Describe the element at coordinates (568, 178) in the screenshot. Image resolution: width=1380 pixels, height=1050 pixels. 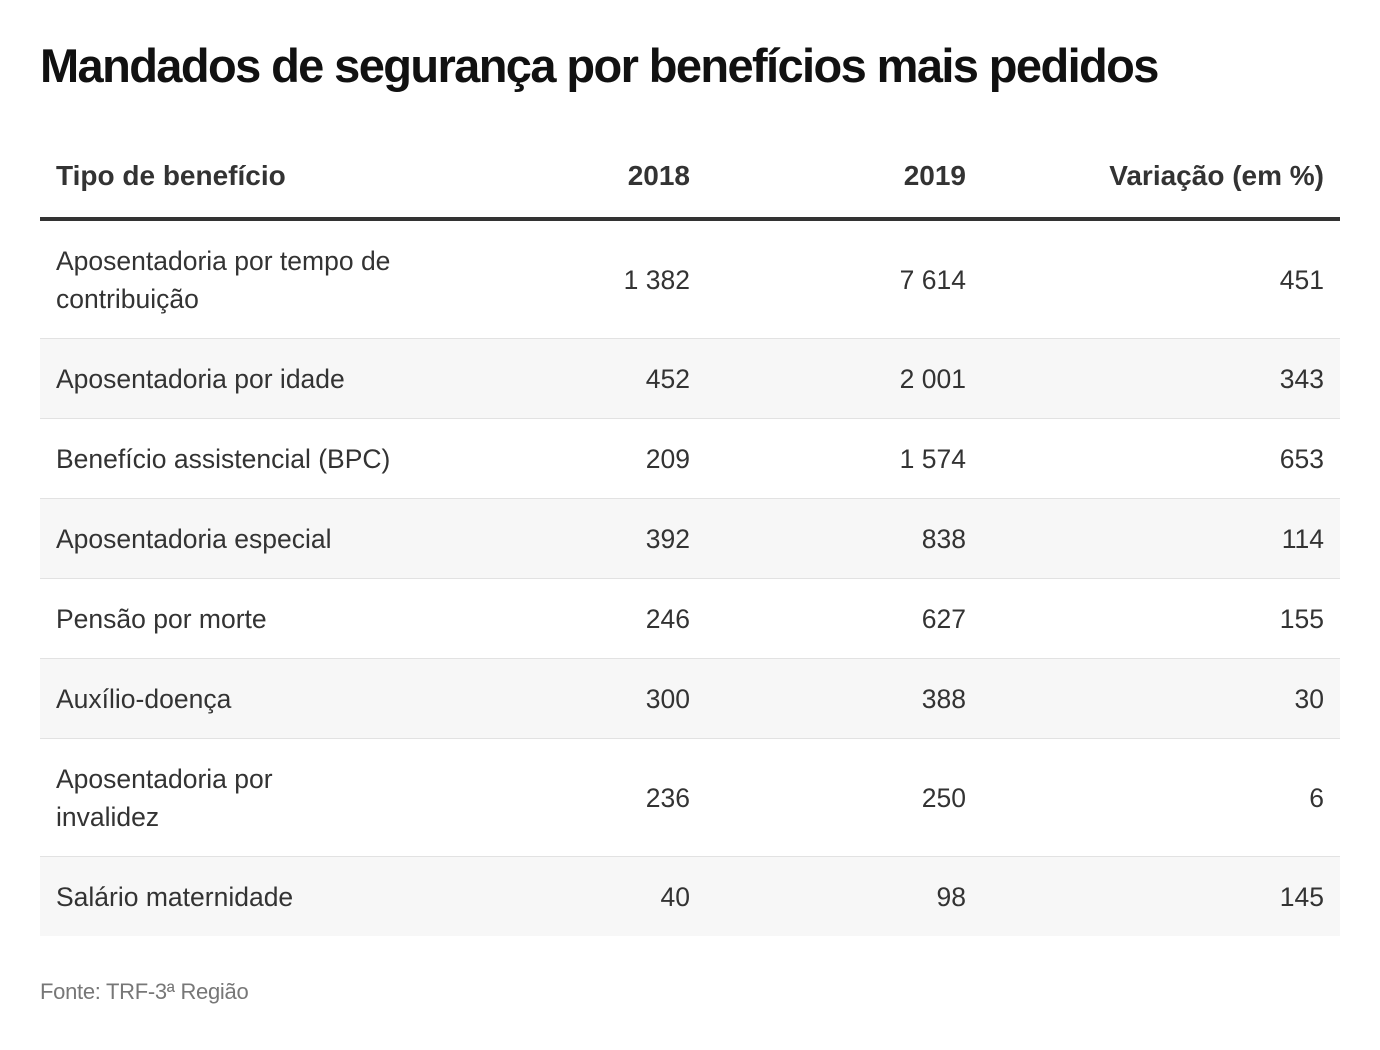
I see `column-header-2018: 2018` at that location.